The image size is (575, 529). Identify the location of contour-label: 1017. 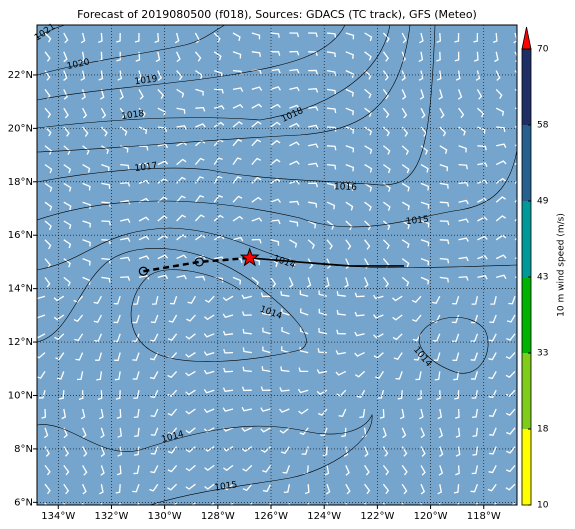
(146, 167).